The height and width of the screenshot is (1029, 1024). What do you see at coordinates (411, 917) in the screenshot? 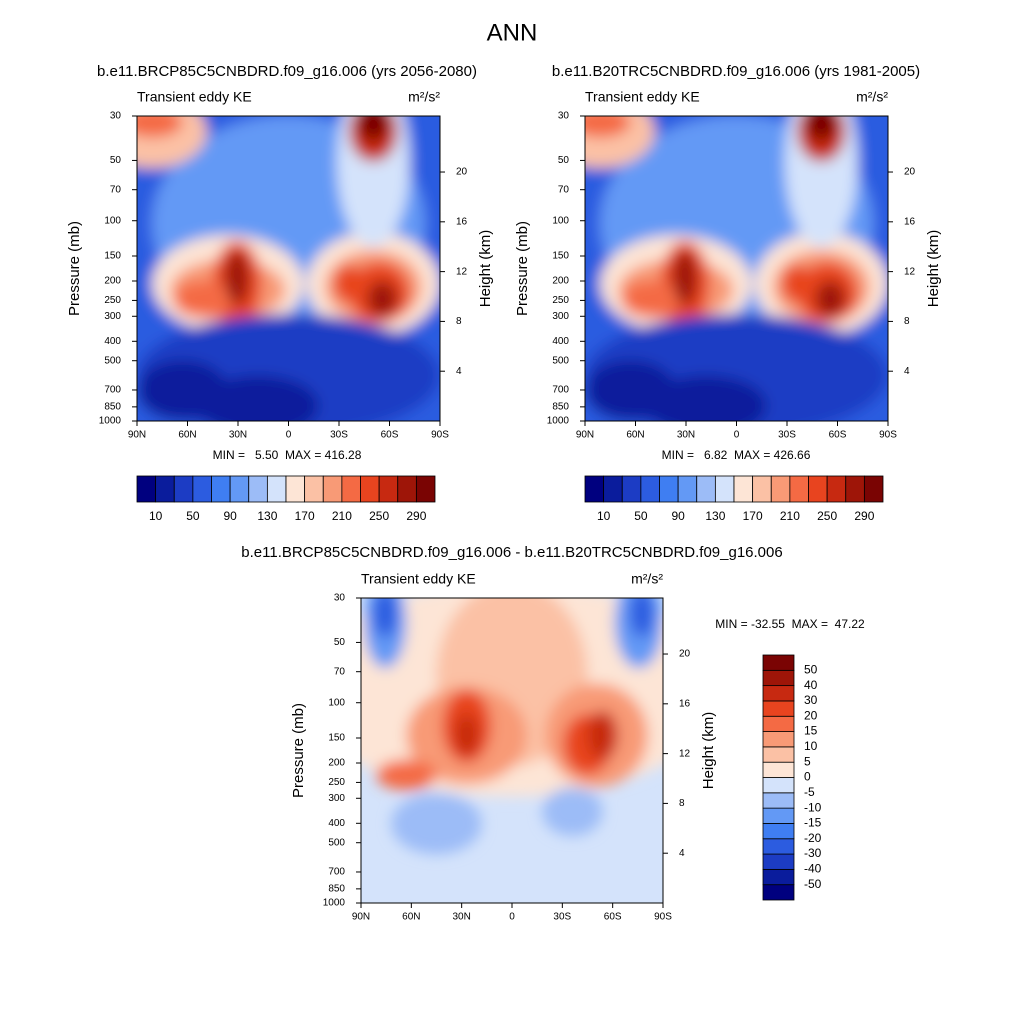
I see `x-tick-label: 60N` at bounding box center [411, 917].